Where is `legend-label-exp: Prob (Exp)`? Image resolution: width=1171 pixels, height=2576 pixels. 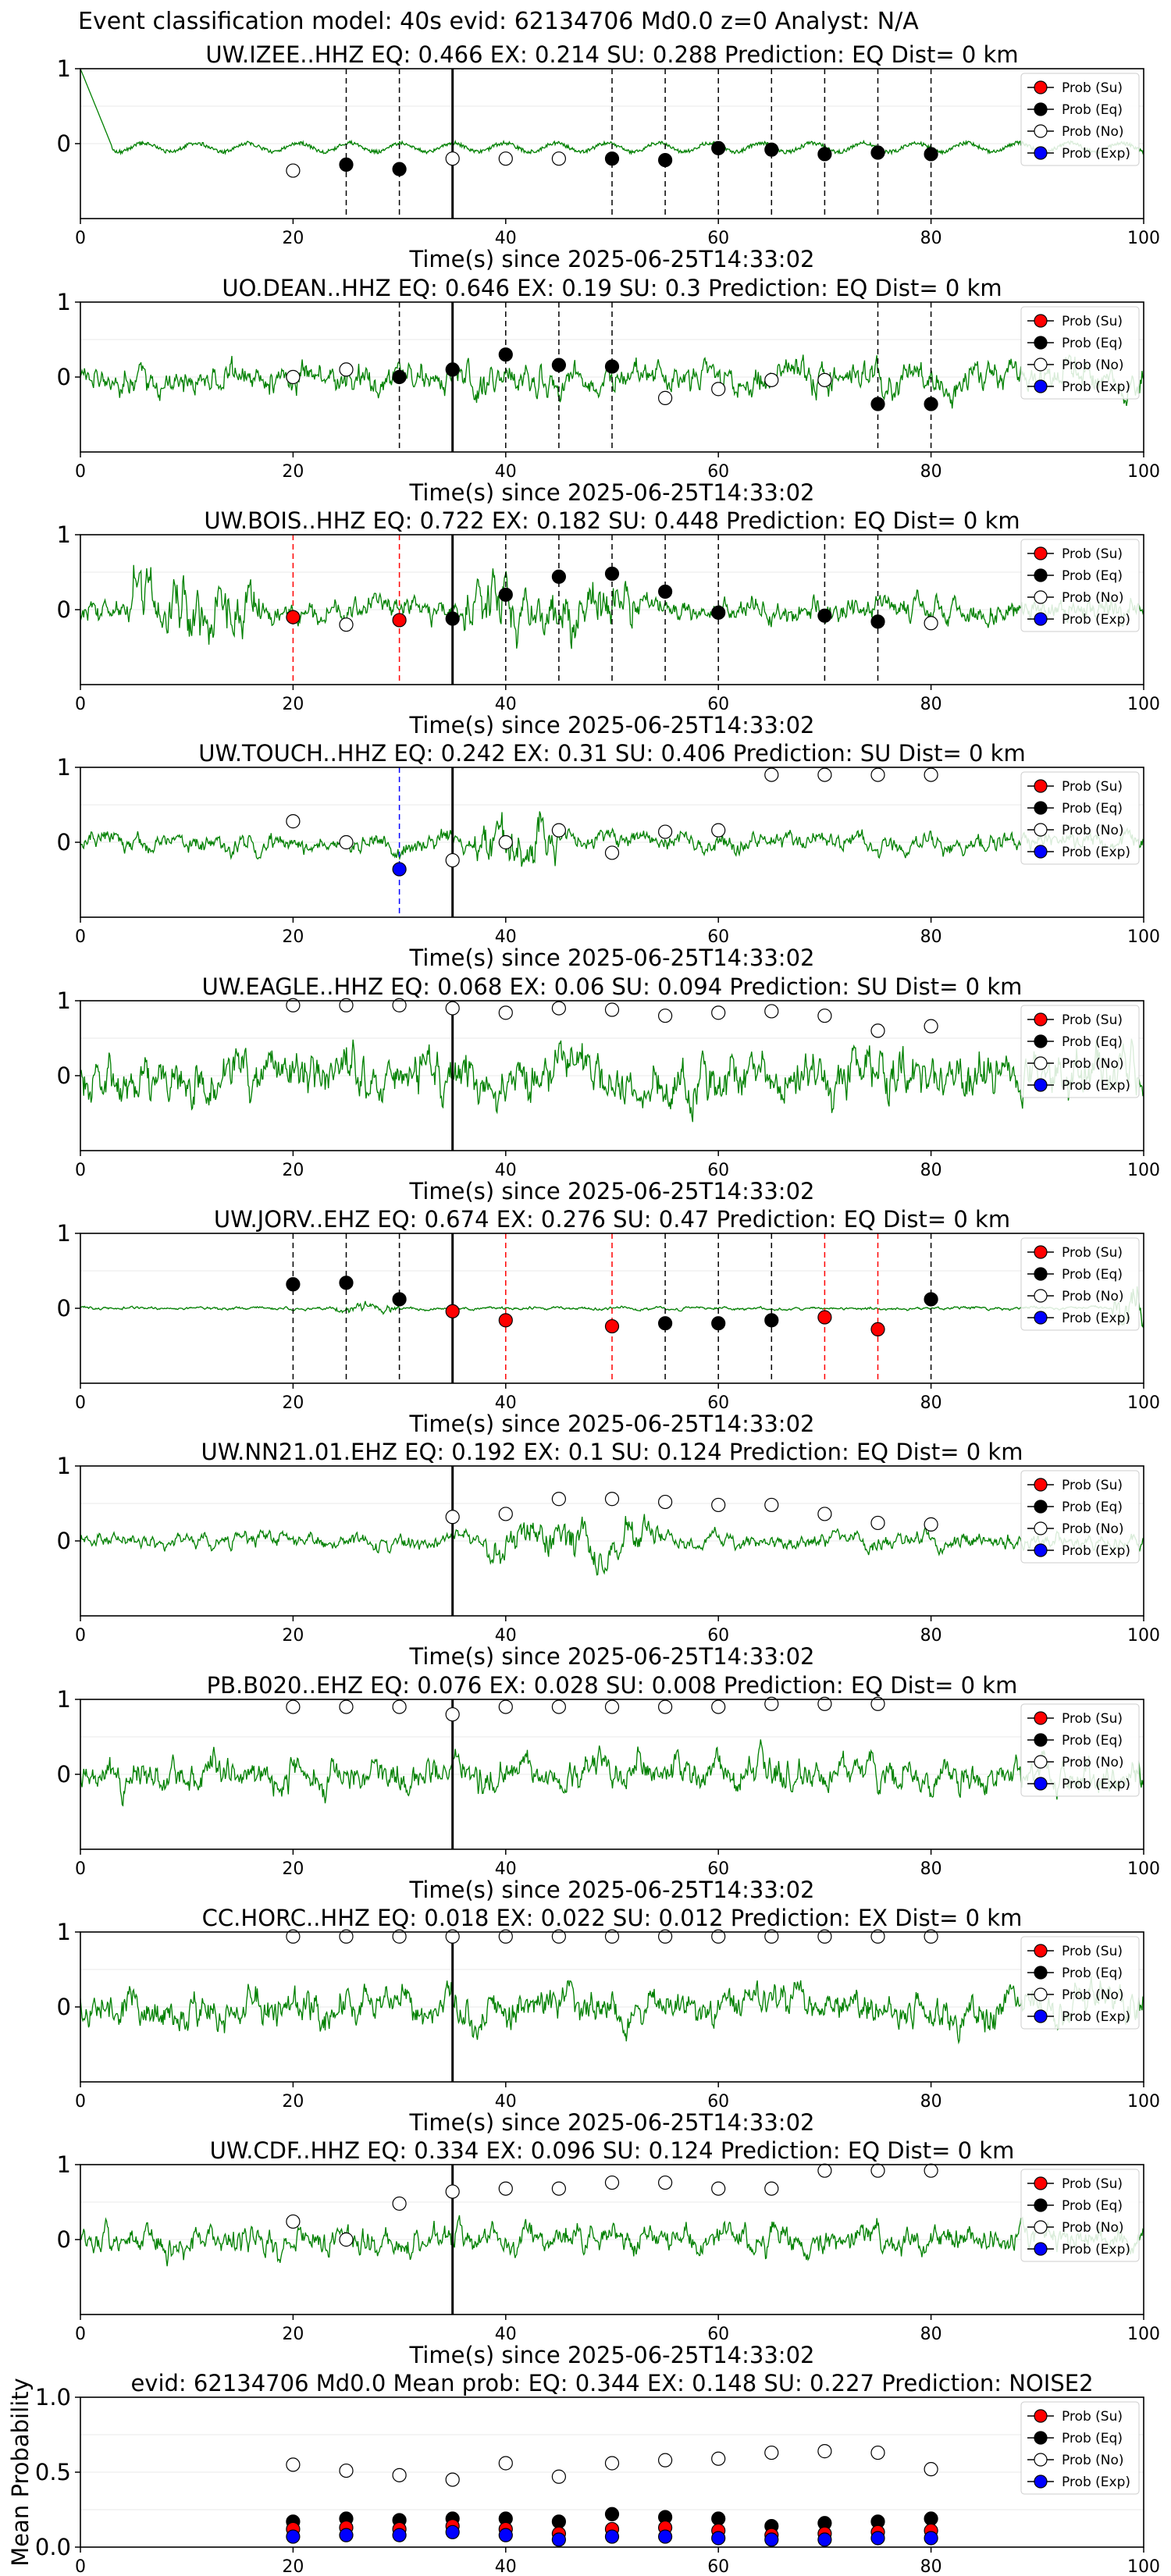
legend-label-exp: Prob (Exp) is located at coordinates (1096, 1784).